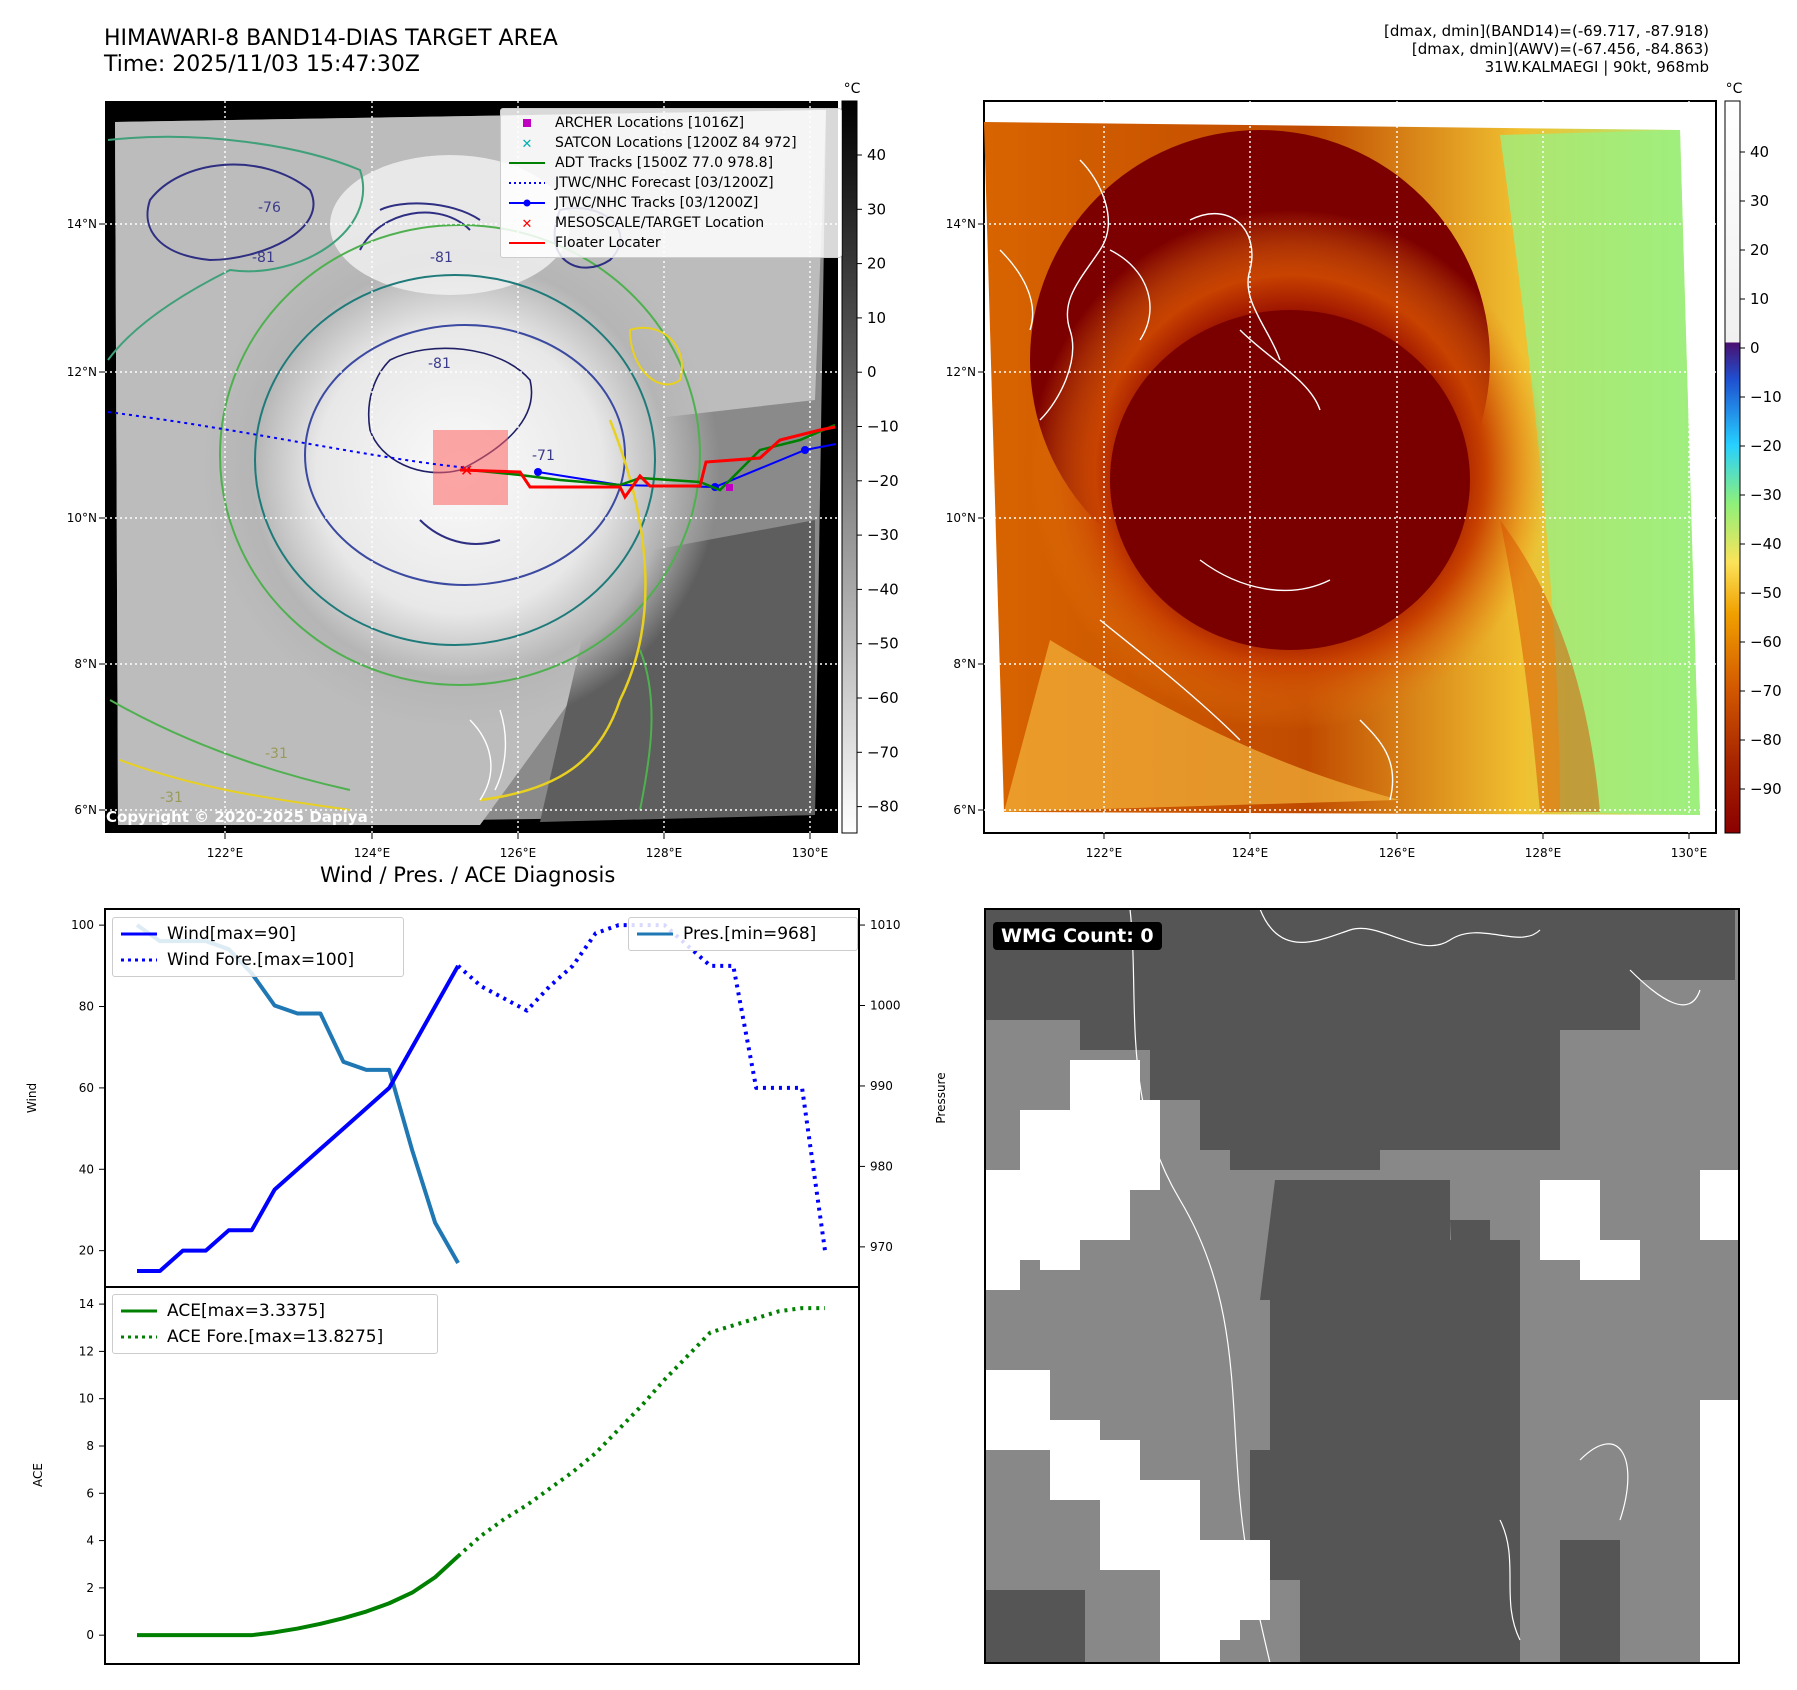 The height and width of the screenshot is (1690, 1797). Describe the element at coordinates (1546, 31) in the screenshot. I see `stats-band14: [dmax, dmin](BAND14)=(-69.717, -87.918)` at that location.